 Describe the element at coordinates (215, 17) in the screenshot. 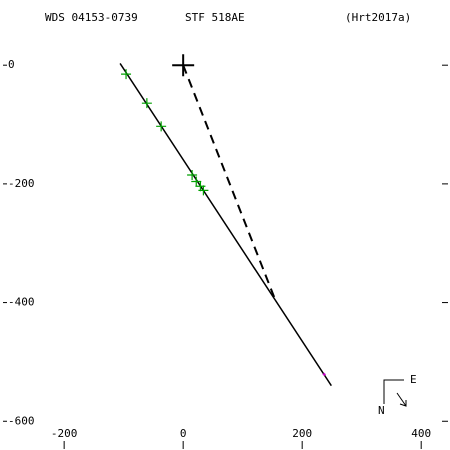

I see `chart-subtitle: STF 518AE` at that location.